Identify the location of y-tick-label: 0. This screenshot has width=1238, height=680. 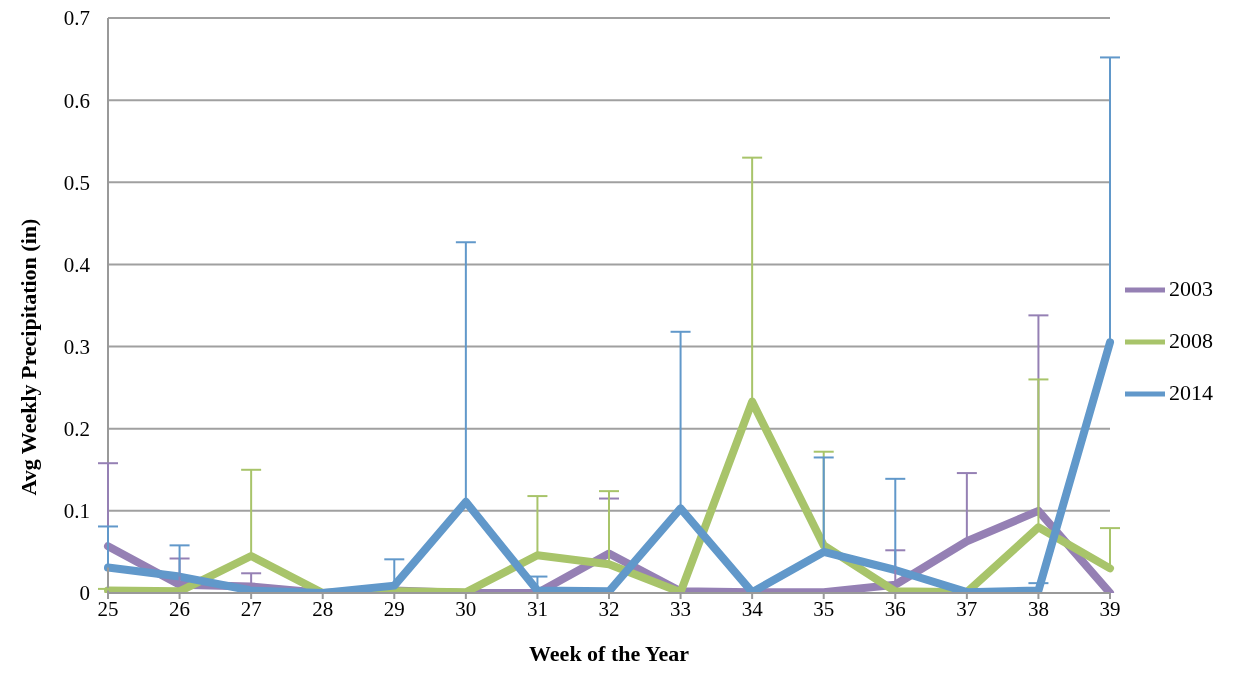
(84, 593).